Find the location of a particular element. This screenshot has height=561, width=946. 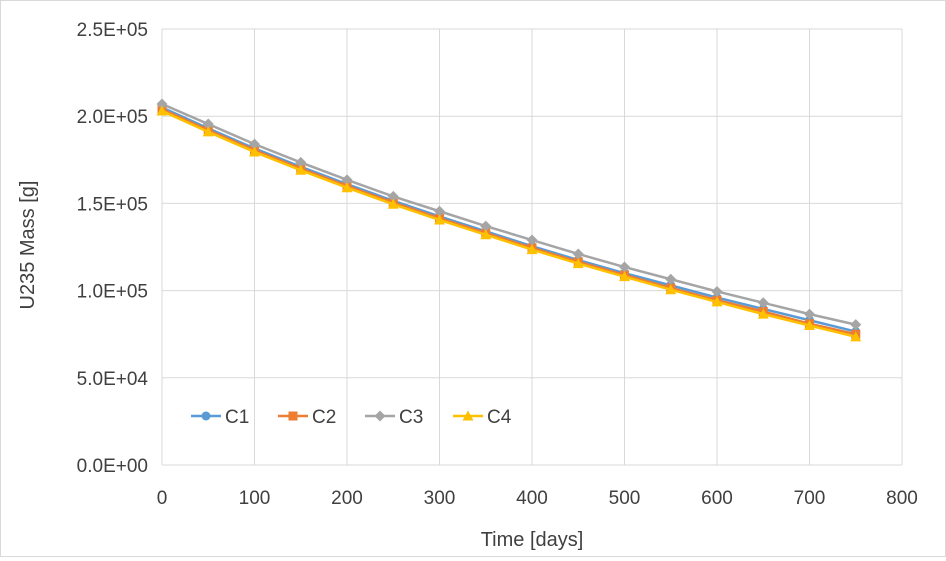

legend-marker-c4 is located at coordinates (468, 415).